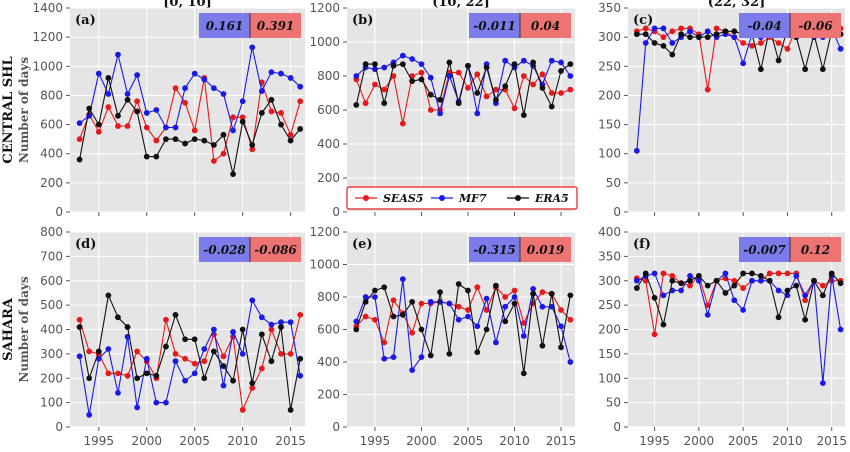  Describe the element at coordinates (47, 8) in the screenshot. I see `y-tick-label: 1400` at that location.